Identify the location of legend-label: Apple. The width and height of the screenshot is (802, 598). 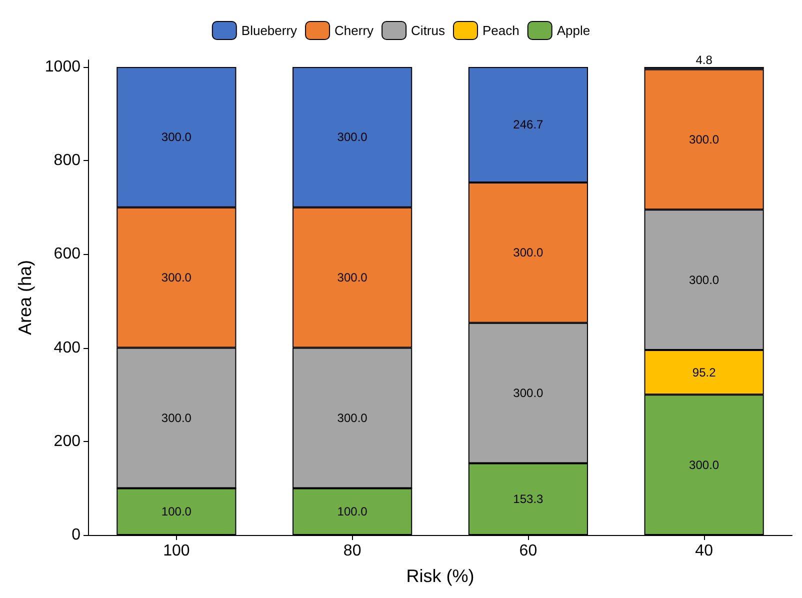
(573, 30).